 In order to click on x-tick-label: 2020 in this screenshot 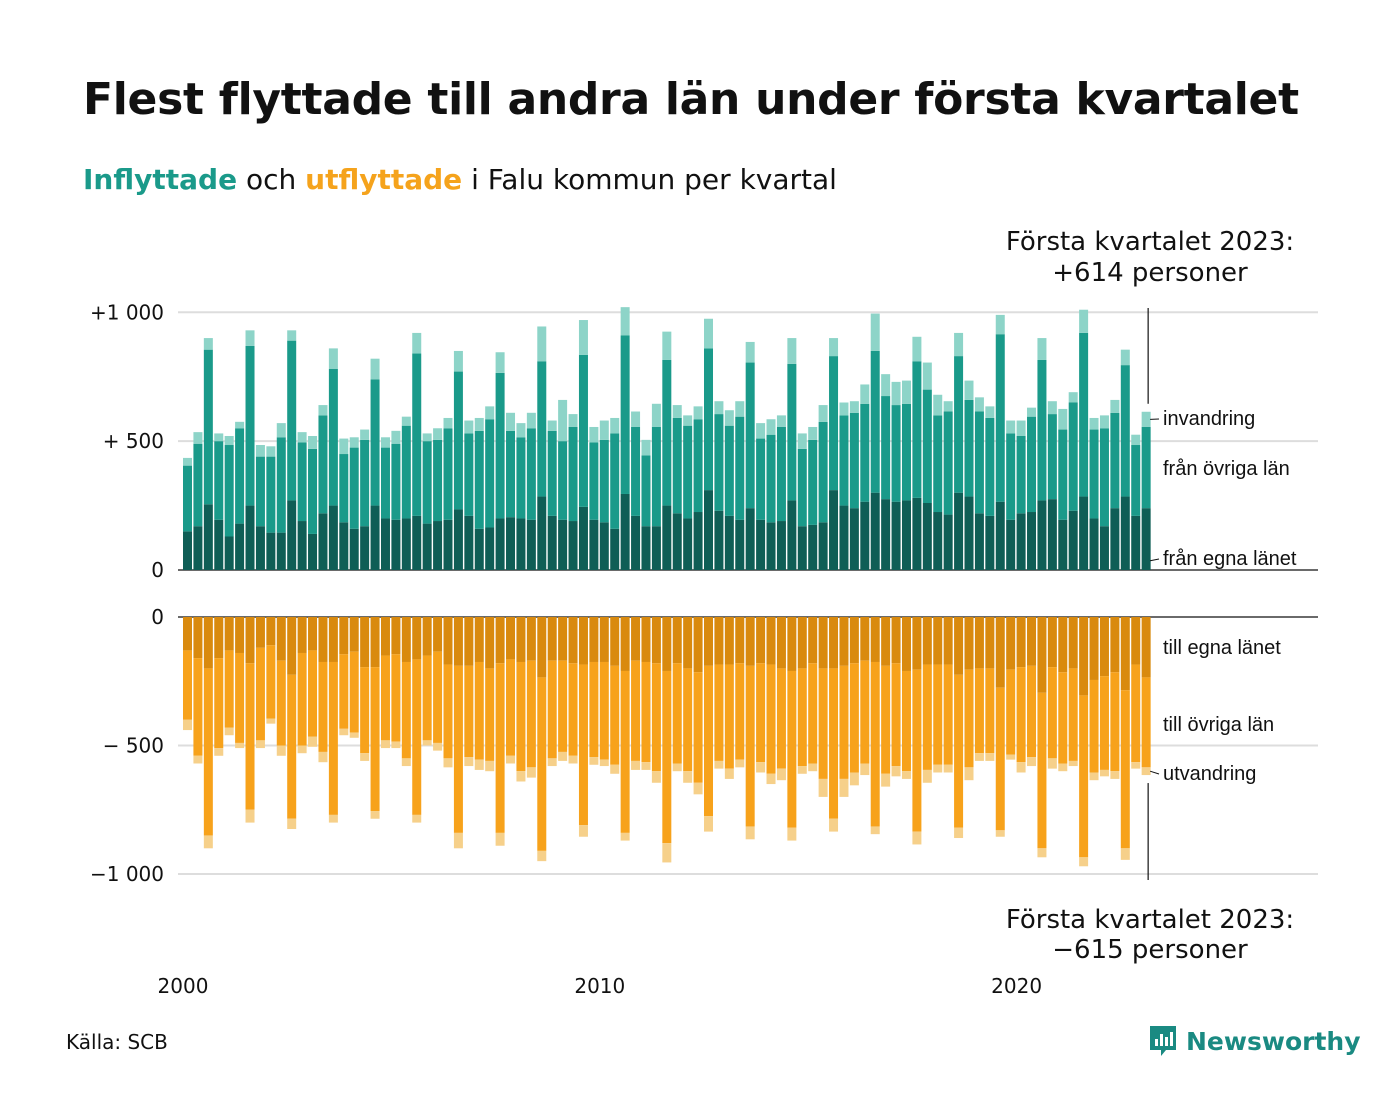, I will do `click(1016, 986)`.